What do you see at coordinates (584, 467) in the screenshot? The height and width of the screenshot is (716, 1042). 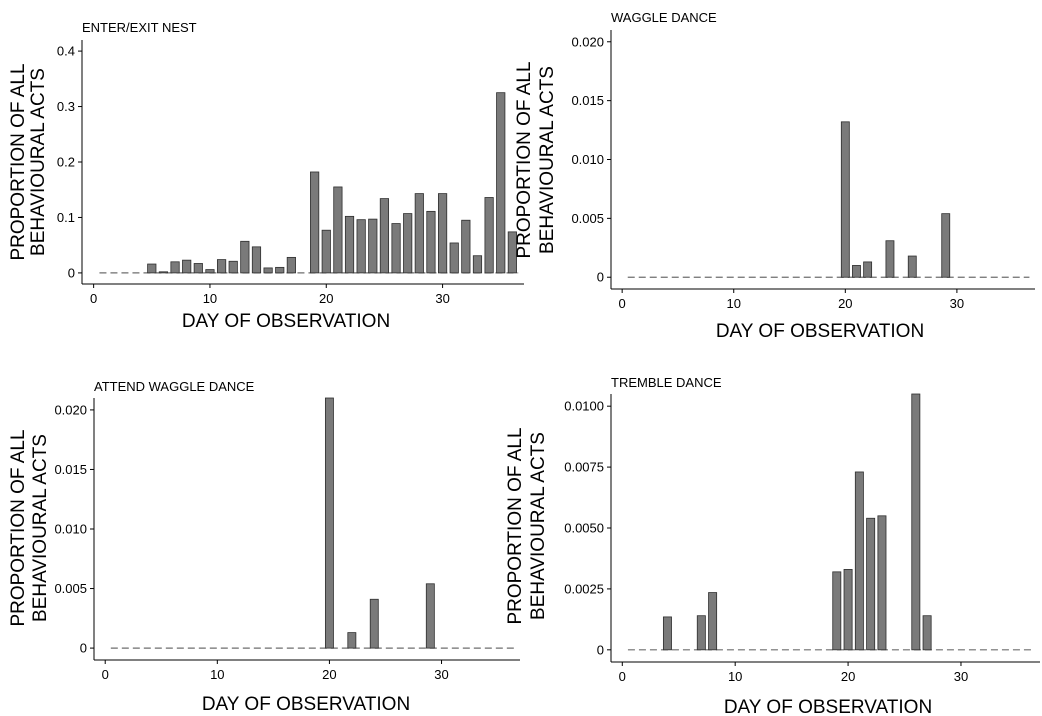 I see `y-tick-label: 0.0075` at bounding box center [584, 467].